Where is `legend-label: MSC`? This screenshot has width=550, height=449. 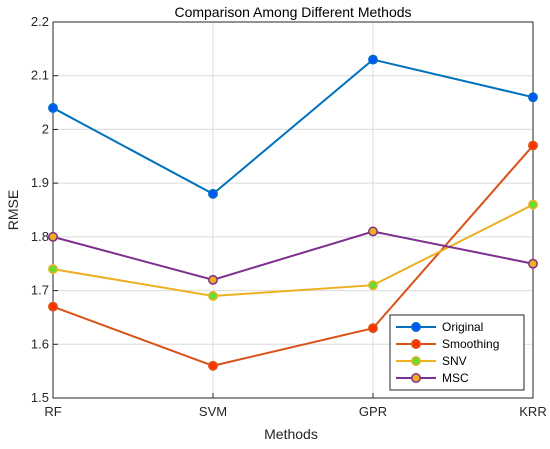 legend-label: MSC is located at coordinates (455, 378).